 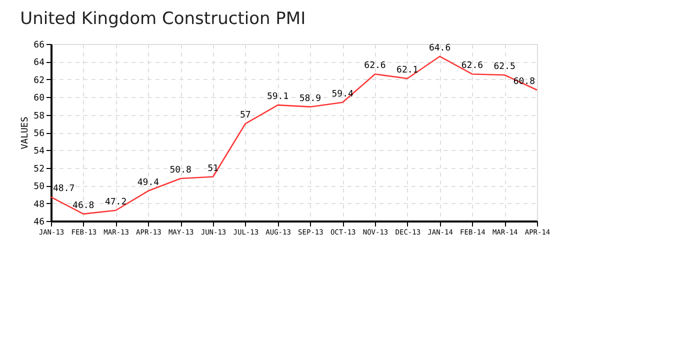 What do you see at coordinates (181, 171) in the screenshot?
I see `data-label: 50.8` at bounding box center [181, 171].